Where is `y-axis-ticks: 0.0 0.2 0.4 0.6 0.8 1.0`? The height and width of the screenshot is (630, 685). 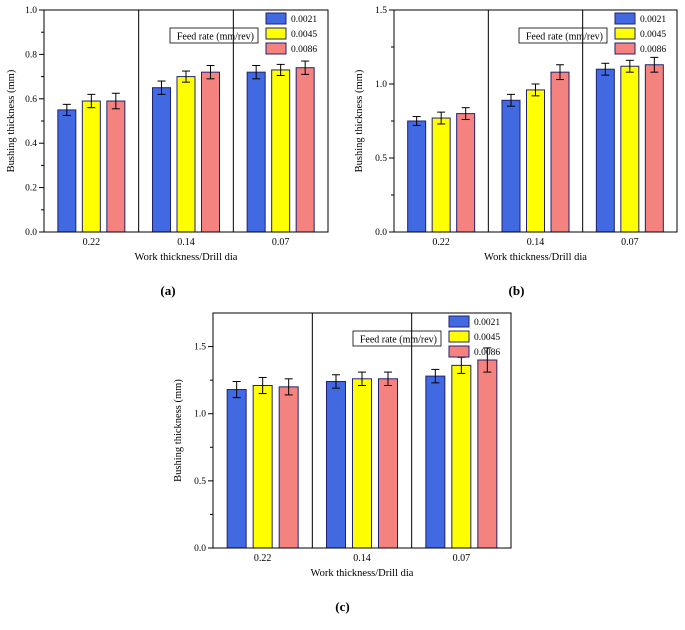
y-axis-ticks: 0.0 0.2 0.4 0.6 0.8 1.0 is located at coordinates (34, 122).